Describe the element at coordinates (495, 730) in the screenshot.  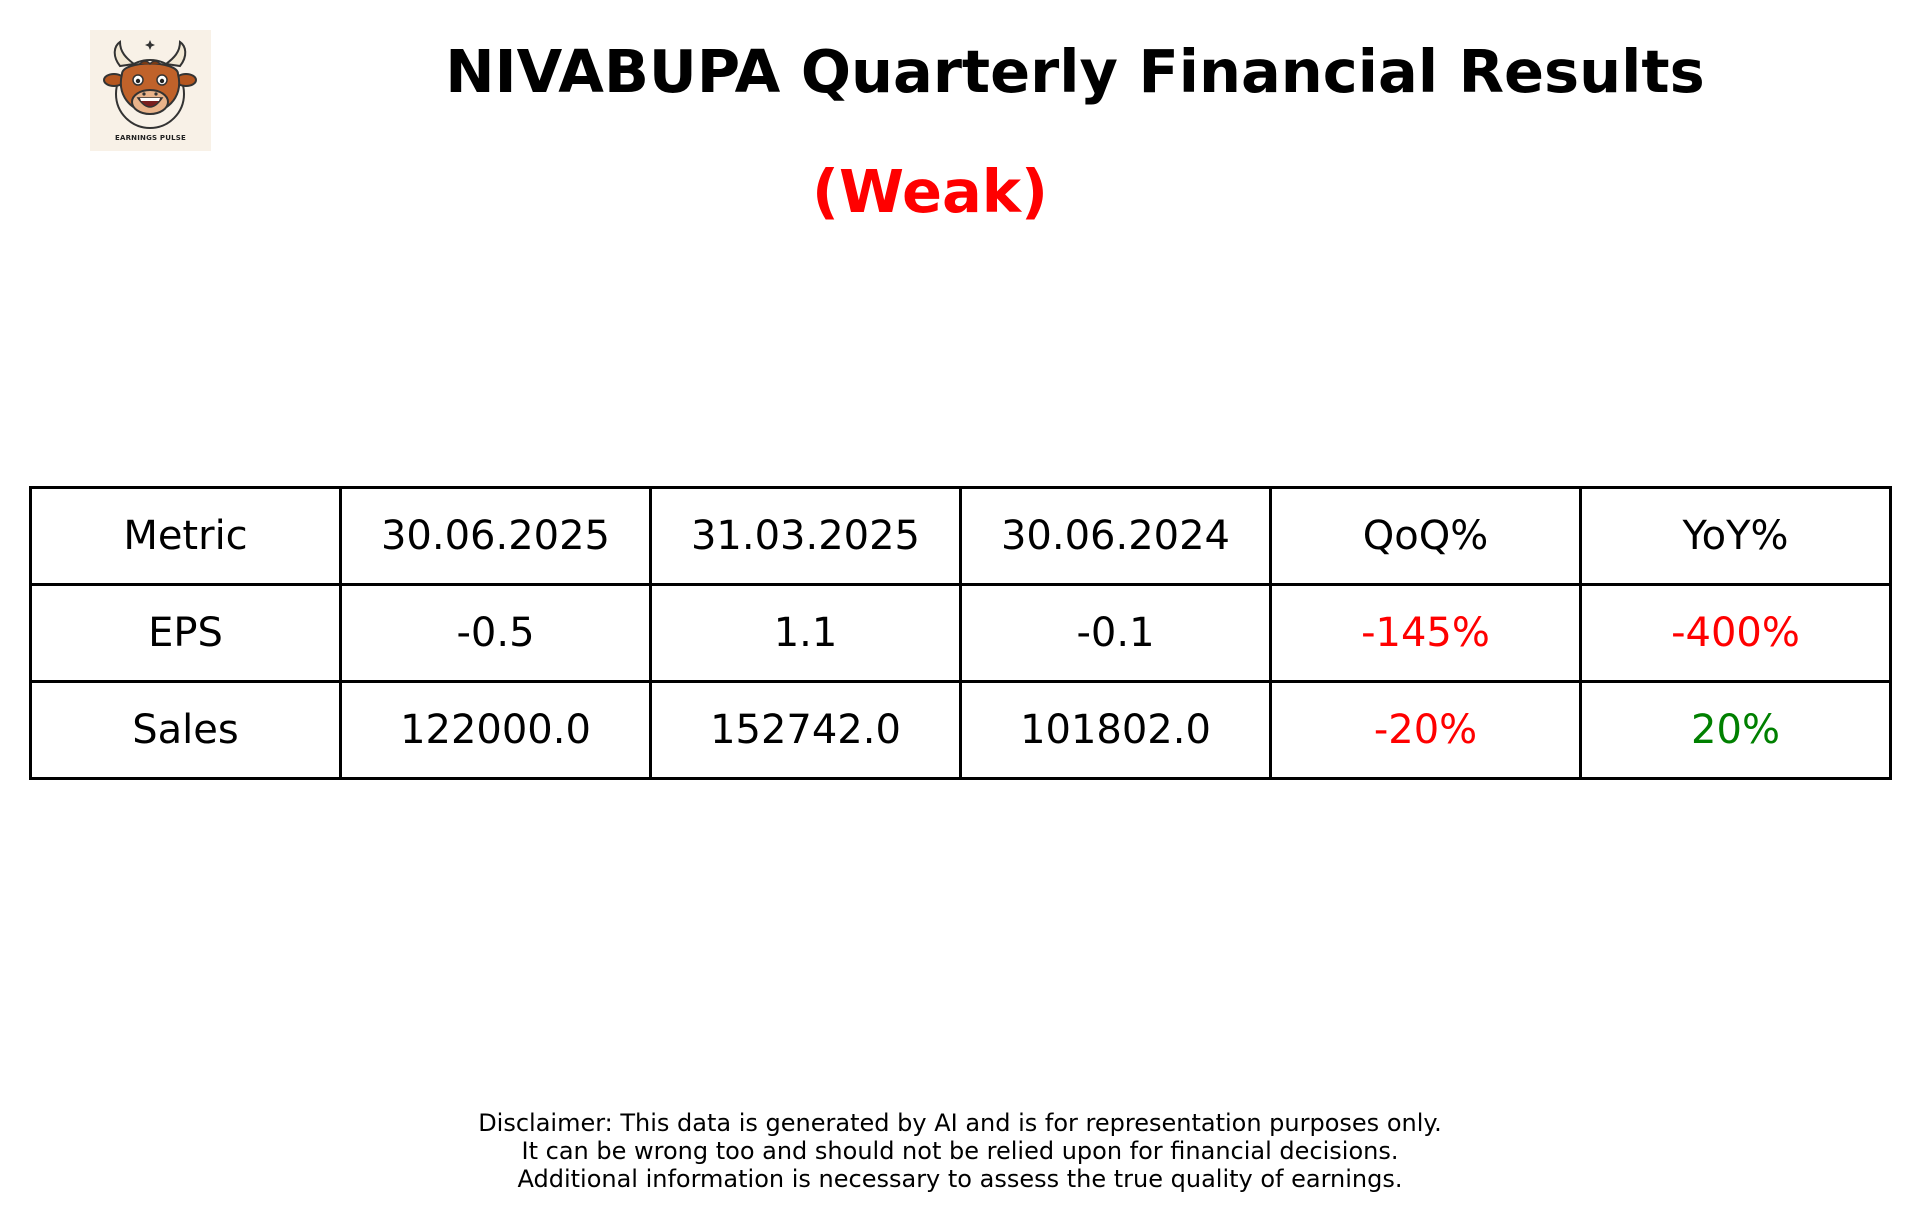
I see `value-cell: 122000.0` at that location.